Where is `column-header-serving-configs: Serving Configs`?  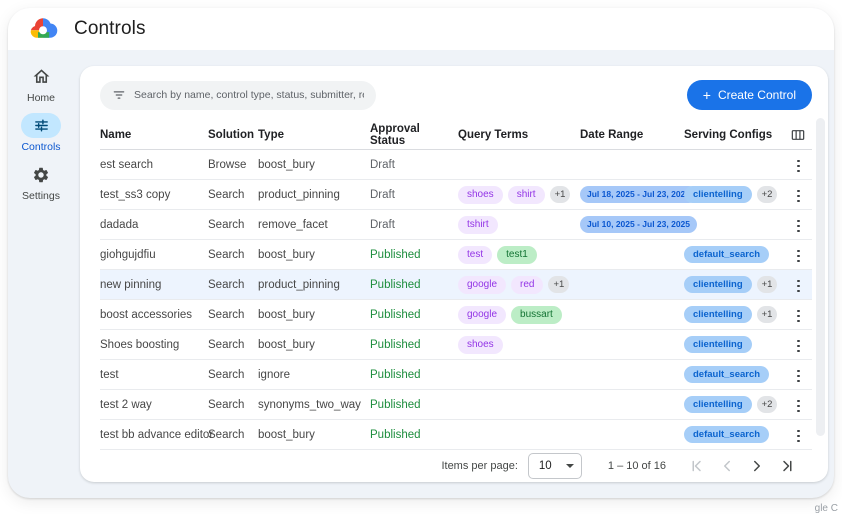 column-header-serving-configs: Serving Configs is located at coordinates (728, 134).